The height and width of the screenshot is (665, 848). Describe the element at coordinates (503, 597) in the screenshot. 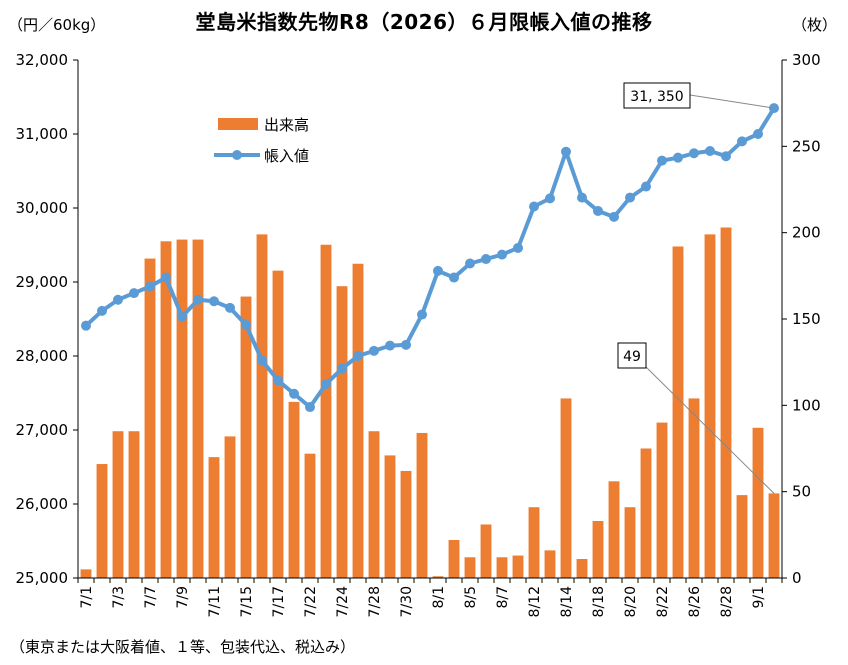

I see `x-tick-label: 8/7` at that location.